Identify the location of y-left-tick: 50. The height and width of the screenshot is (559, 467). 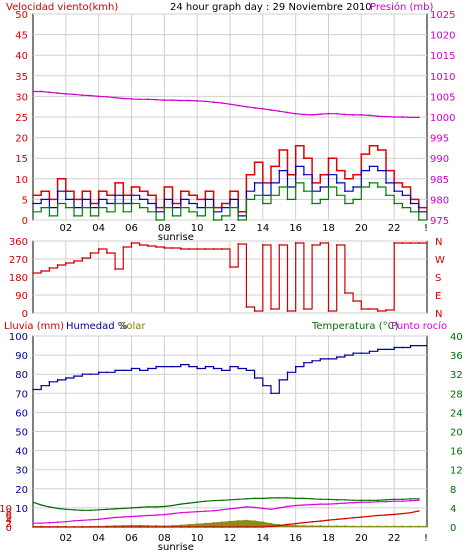
(21, 15).